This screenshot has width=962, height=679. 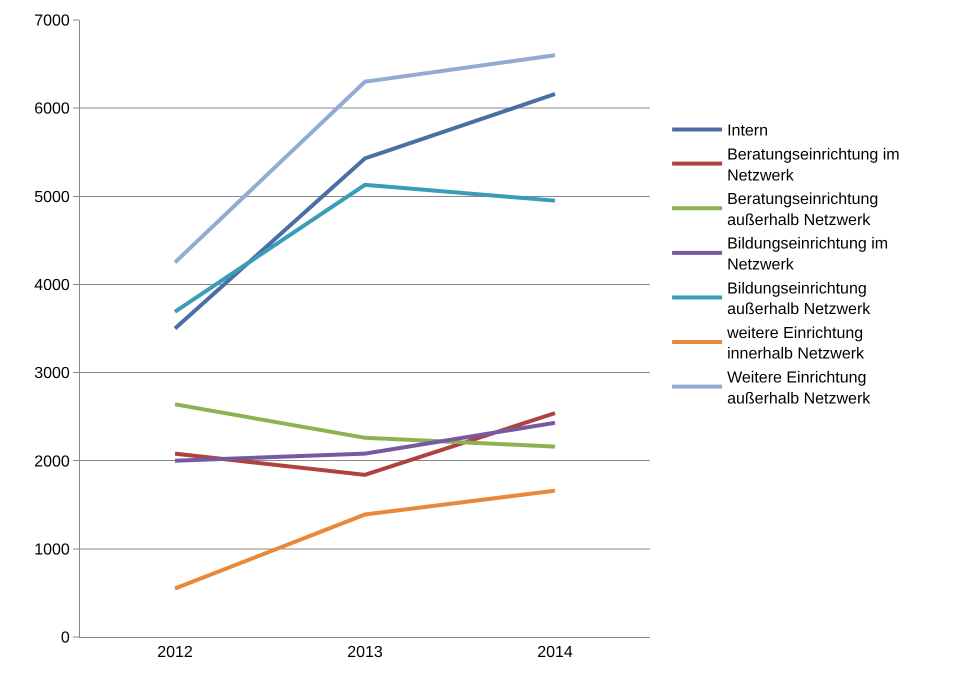 I want to click on legend-label: weitere Einrichtung innerhalb Netzwerk, so click(x=796, y=343).